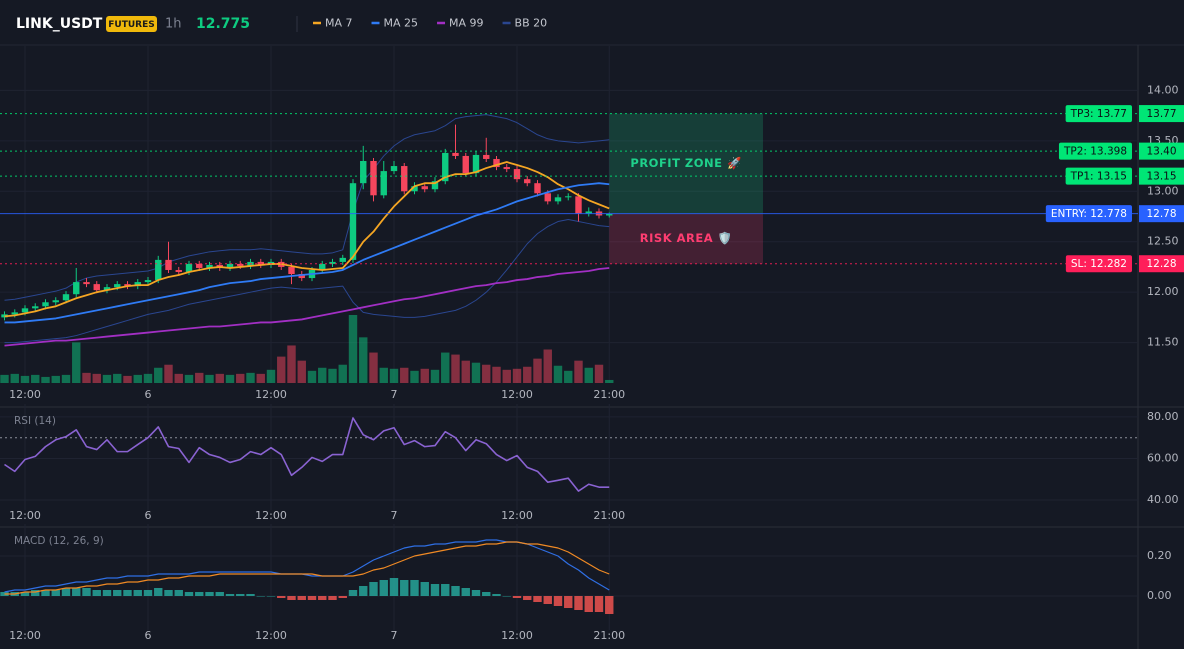  I want to click on level-value: 13.40, so click(1161, 152).